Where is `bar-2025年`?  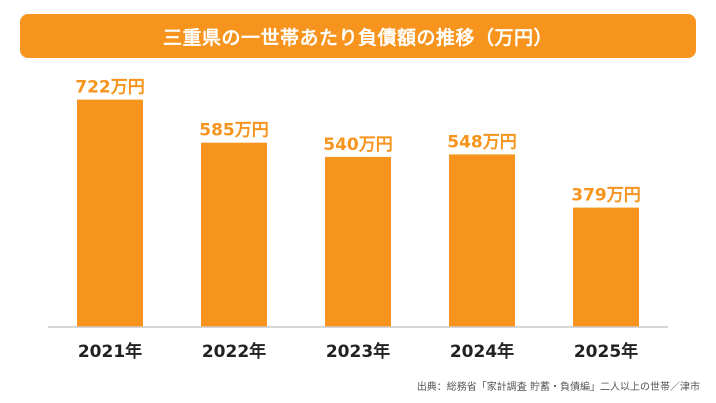
bar-2025年 is located at coordinates (606, 267).